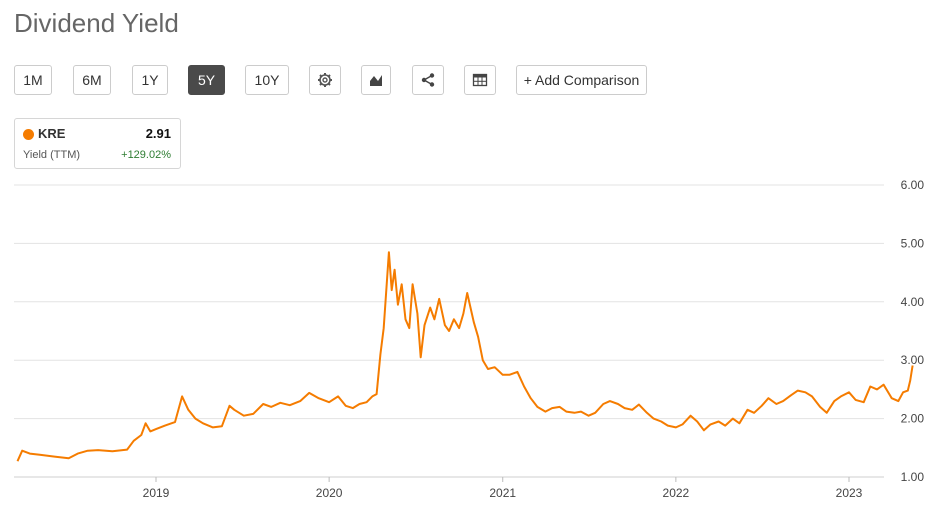  What do you see at coordinates (913, 477) in the screenshot?
I see `y-tick-label: 1.00` at bounding box center [913, 477].